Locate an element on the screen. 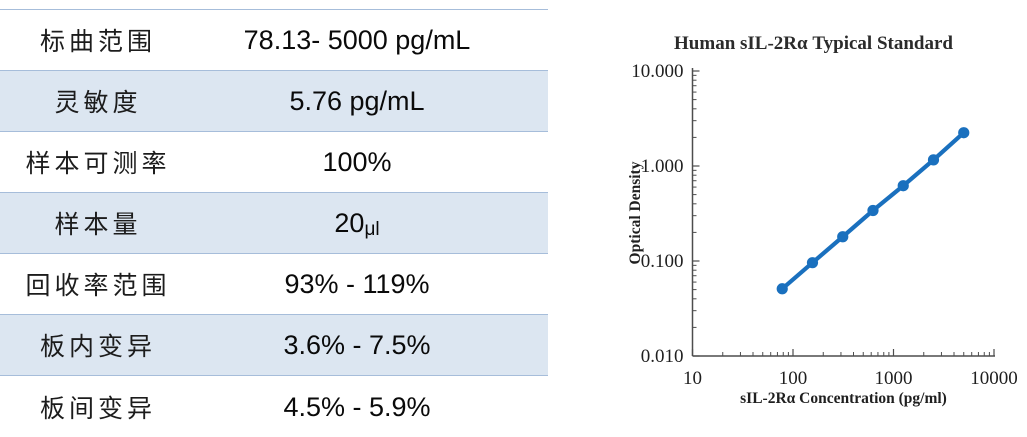 Image resolution: width=1027 pixels, height=437 pixels. spec-value: 93% - 119% is located at coordinates (357, 283).